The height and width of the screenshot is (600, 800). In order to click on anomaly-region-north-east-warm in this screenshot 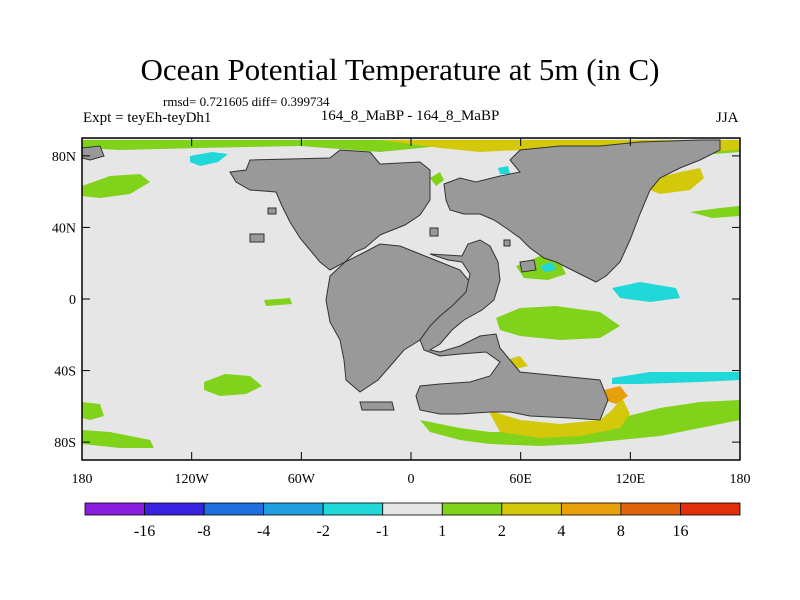, I will do `click(677, 181)`.